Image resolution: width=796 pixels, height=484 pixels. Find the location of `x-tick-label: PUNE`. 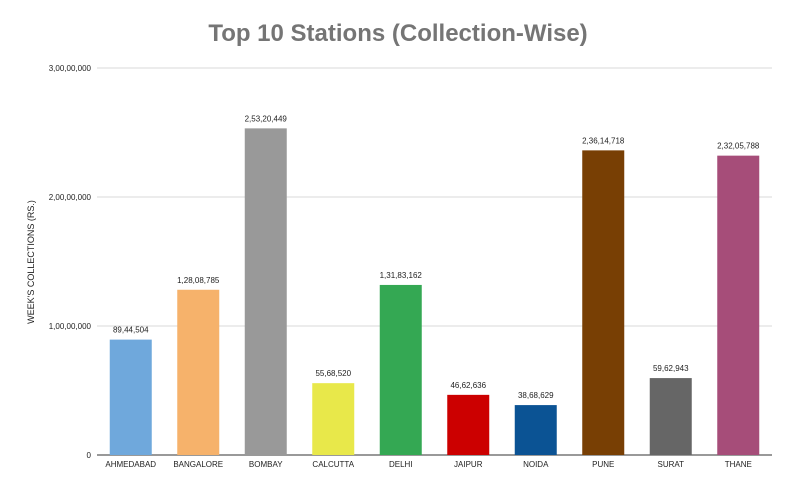

x-tick-label: PUNE is located at coordinates (603, 464).